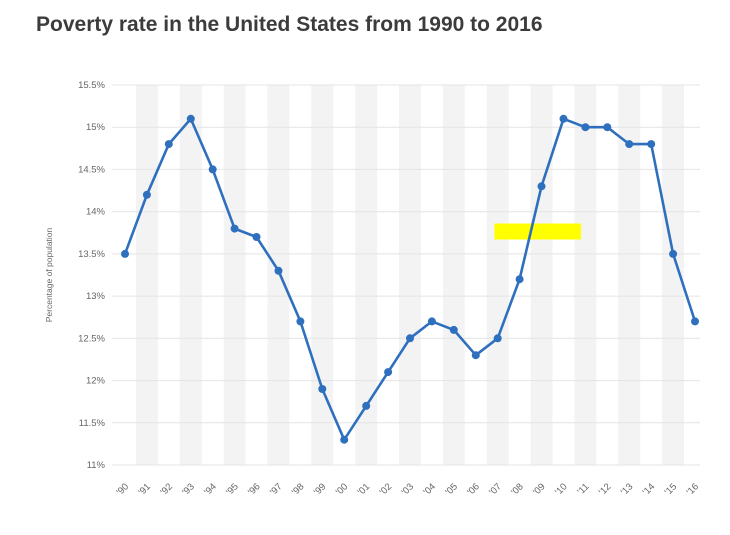  Describe the element at coordinates (408, 489) in the screenshot. I see `x-tick-label: '03` at that location.